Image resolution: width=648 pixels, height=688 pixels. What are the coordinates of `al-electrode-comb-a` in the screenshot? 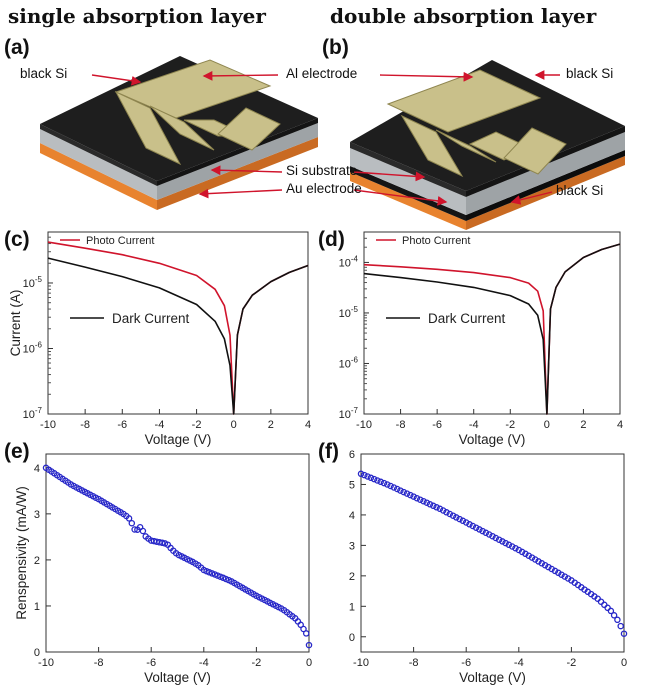 It's located at (197, 112).